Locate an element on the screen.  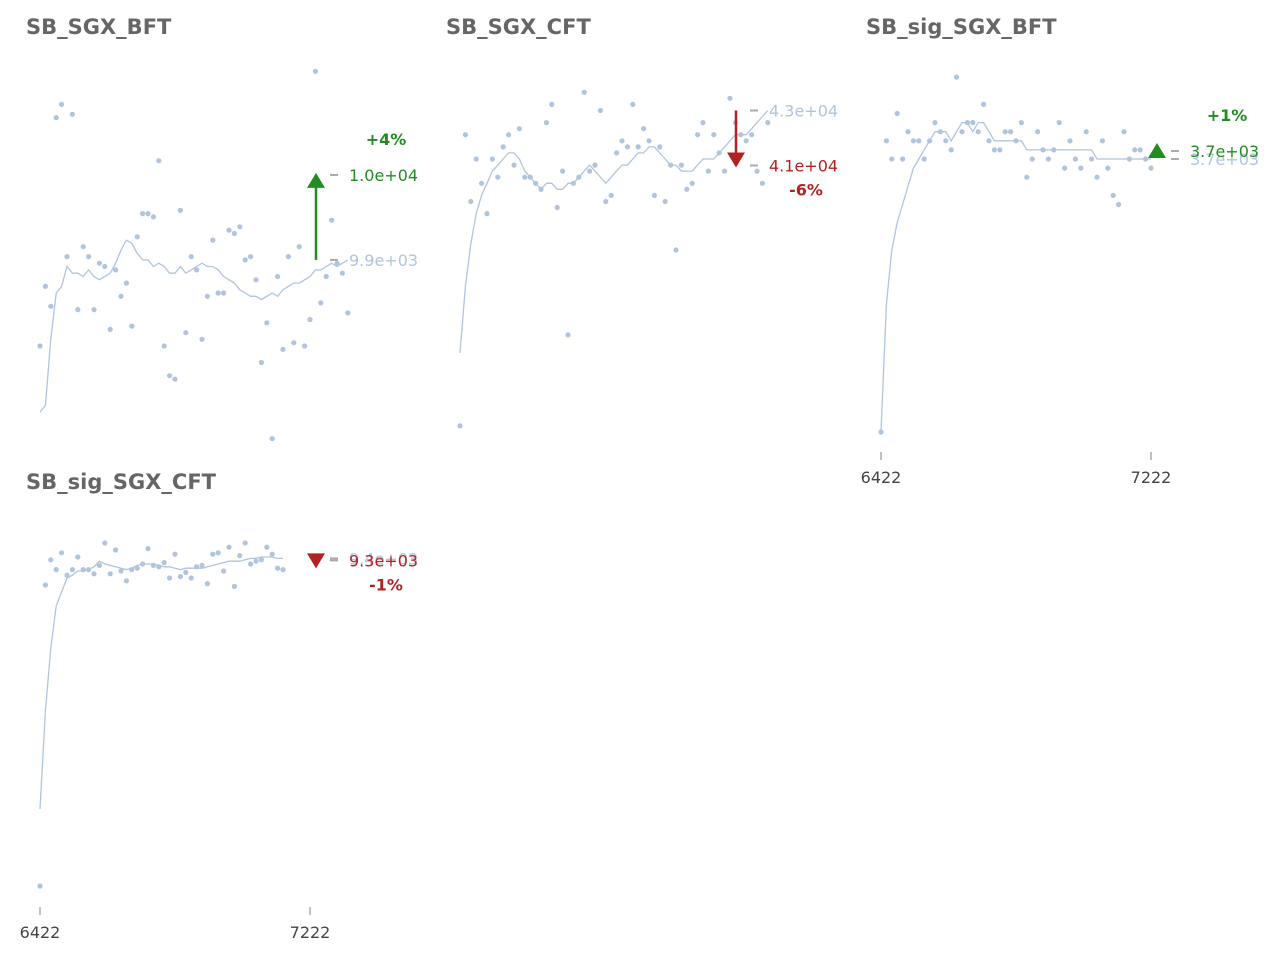
change-percent-label: -6% is located at coordinates (806, 189).